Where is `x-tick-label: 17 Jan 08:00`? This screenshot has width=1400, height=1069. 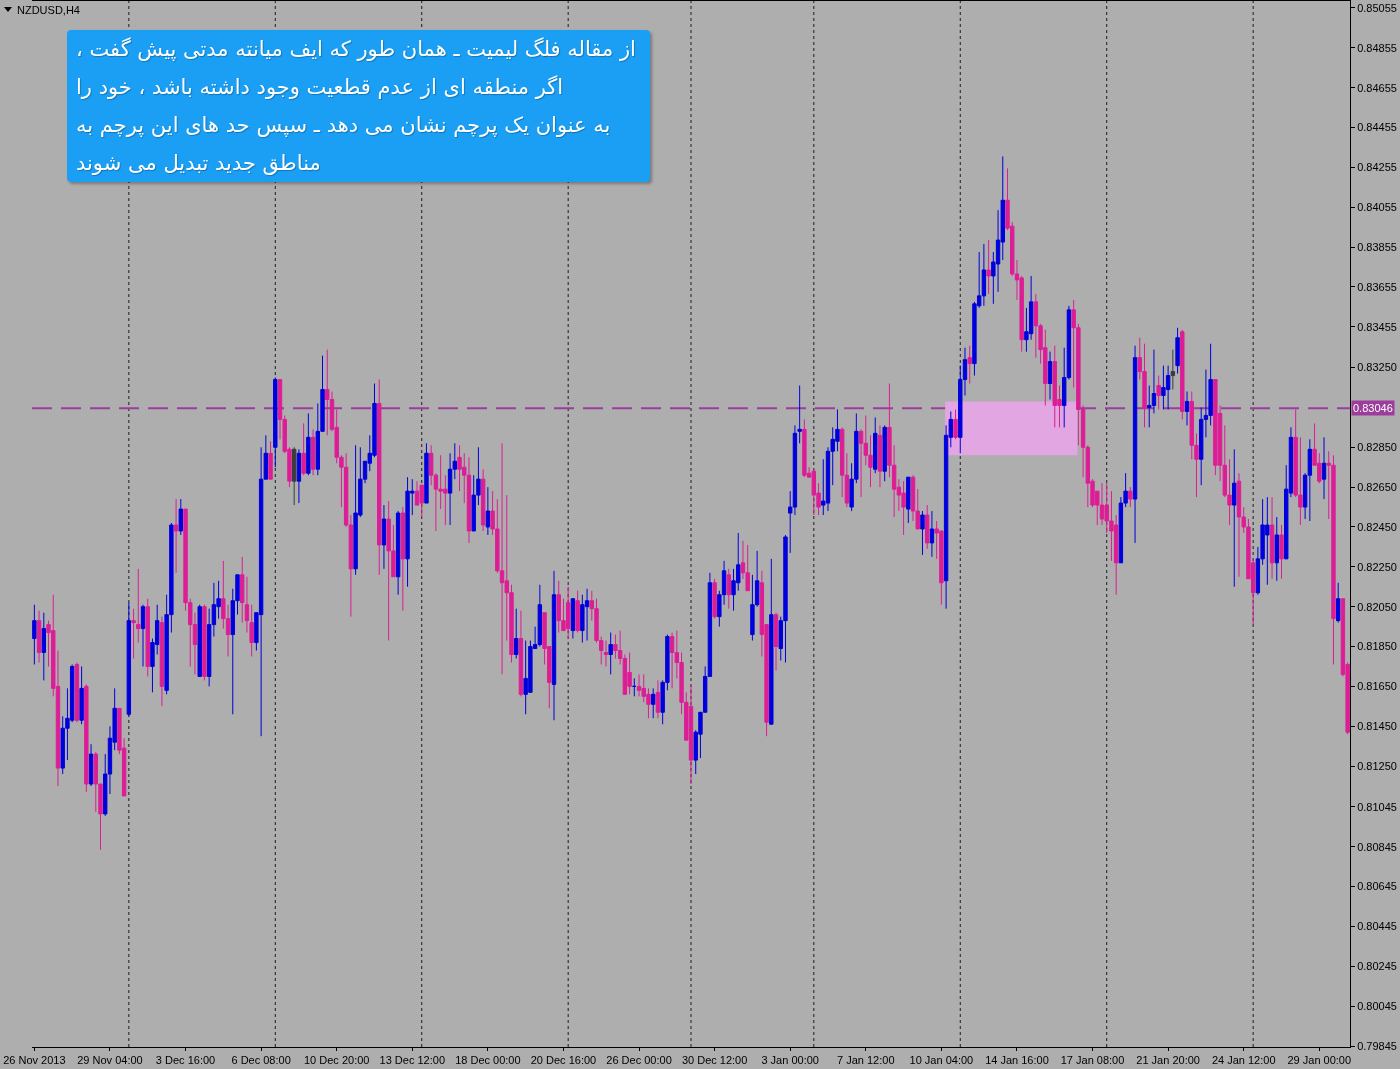 x-tick-label: 17 Jan 08:00 is located at coordinates (1092, 1060).